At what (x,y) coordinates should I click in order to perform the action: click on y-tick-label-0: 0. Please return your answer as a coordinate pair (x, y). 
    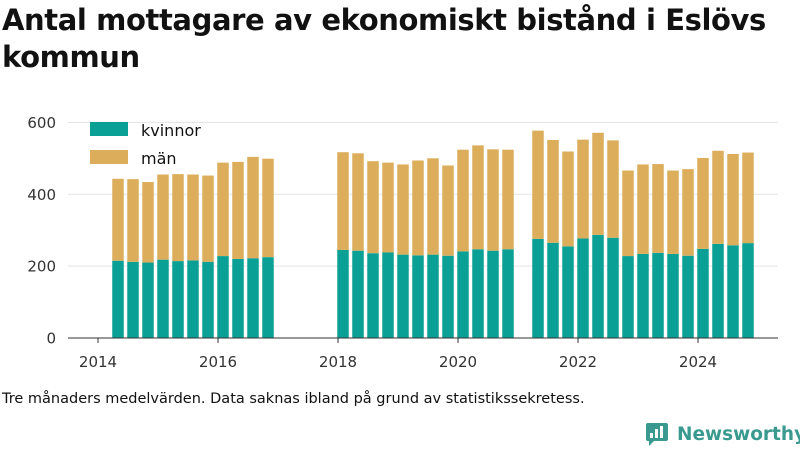
    Looking at the image, I should click on (51, 339).